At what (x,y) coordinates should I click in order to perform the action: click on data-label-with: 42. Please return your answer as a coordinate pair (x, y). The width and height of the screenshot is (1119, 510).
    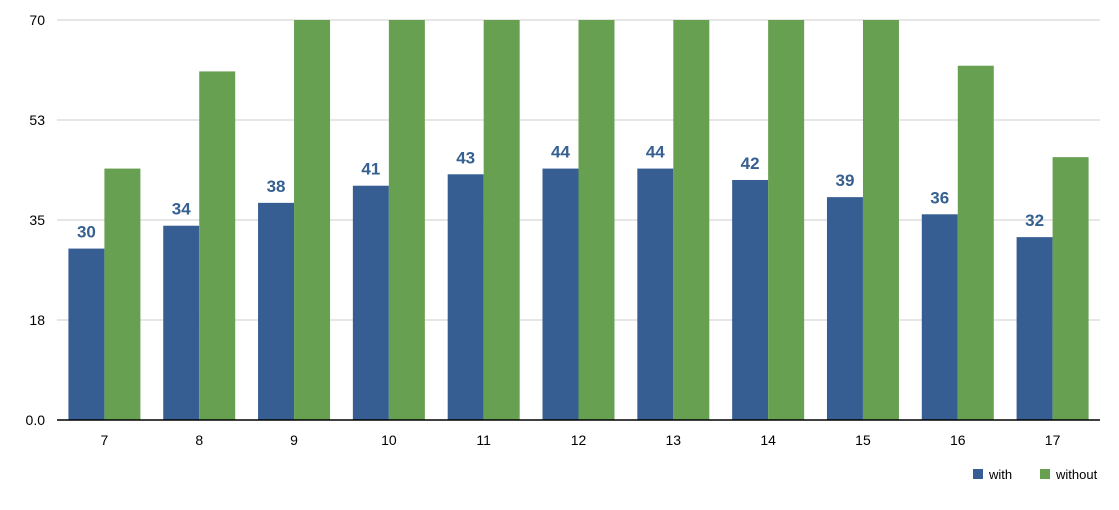
    Looking at the image, I should click on (750, 163).